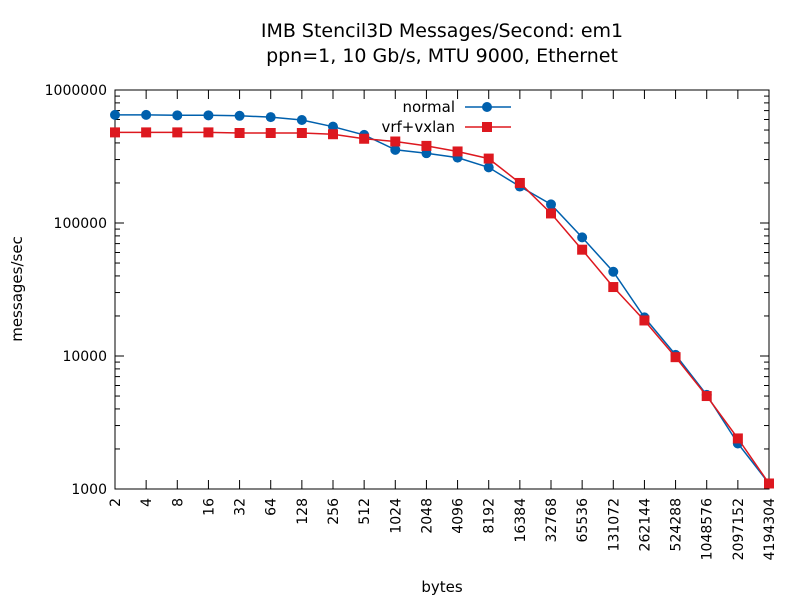 This screenshot has height=600, width=800. I want to click on x-tick-label: 16384, so click(521, 520).